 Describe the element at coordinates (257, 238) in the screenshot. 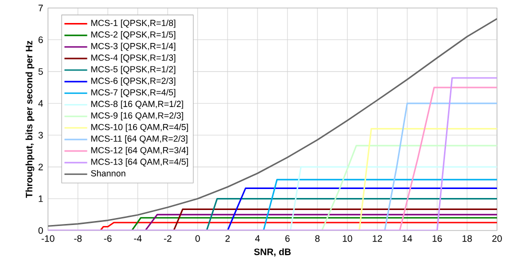

I see `x-tick-label: 4` at that location.